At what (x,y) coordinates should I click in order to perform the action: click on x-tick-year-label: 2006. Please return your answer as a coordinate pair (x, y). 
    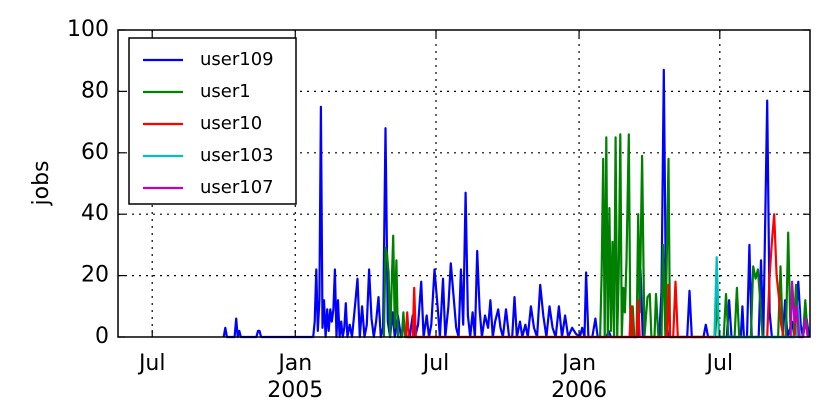
    Looking at the image, I should click on (579, 390).